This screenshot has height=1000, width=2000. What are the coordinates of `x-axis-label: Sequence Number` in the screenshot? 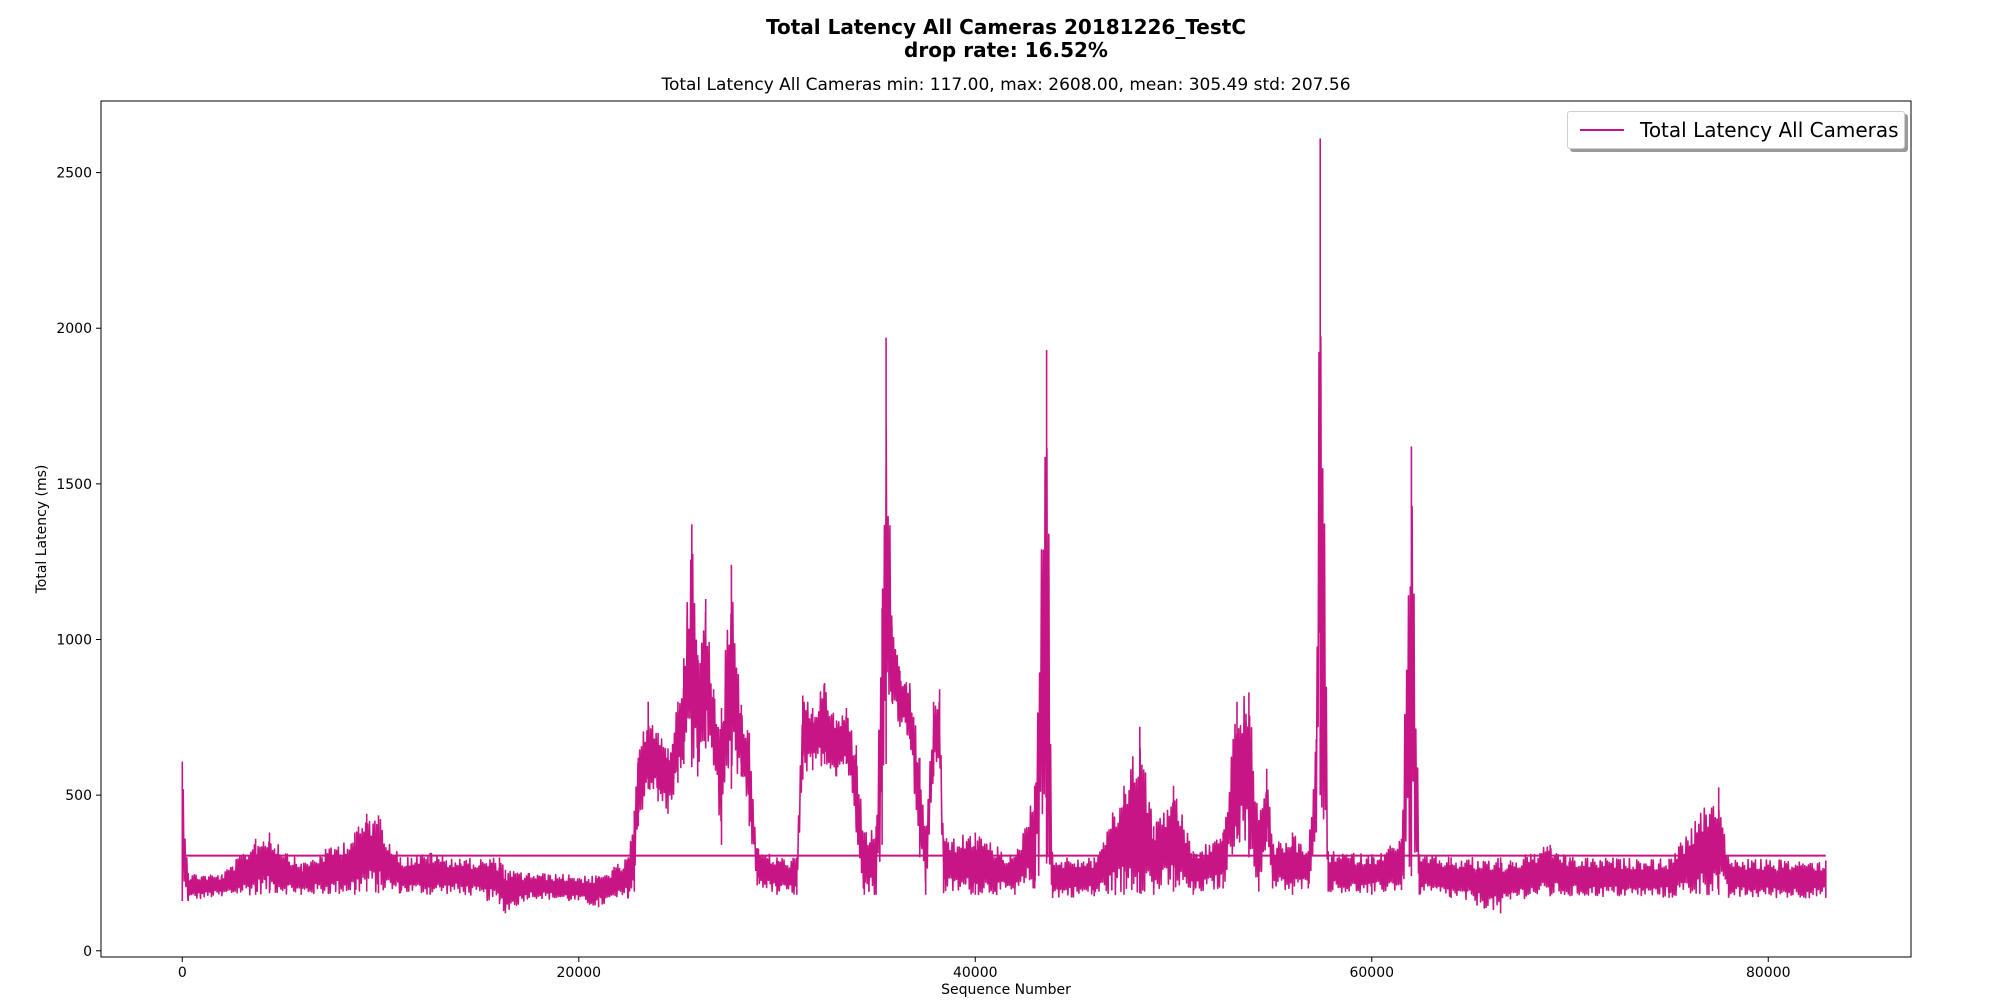 It's located at (1006, 990).